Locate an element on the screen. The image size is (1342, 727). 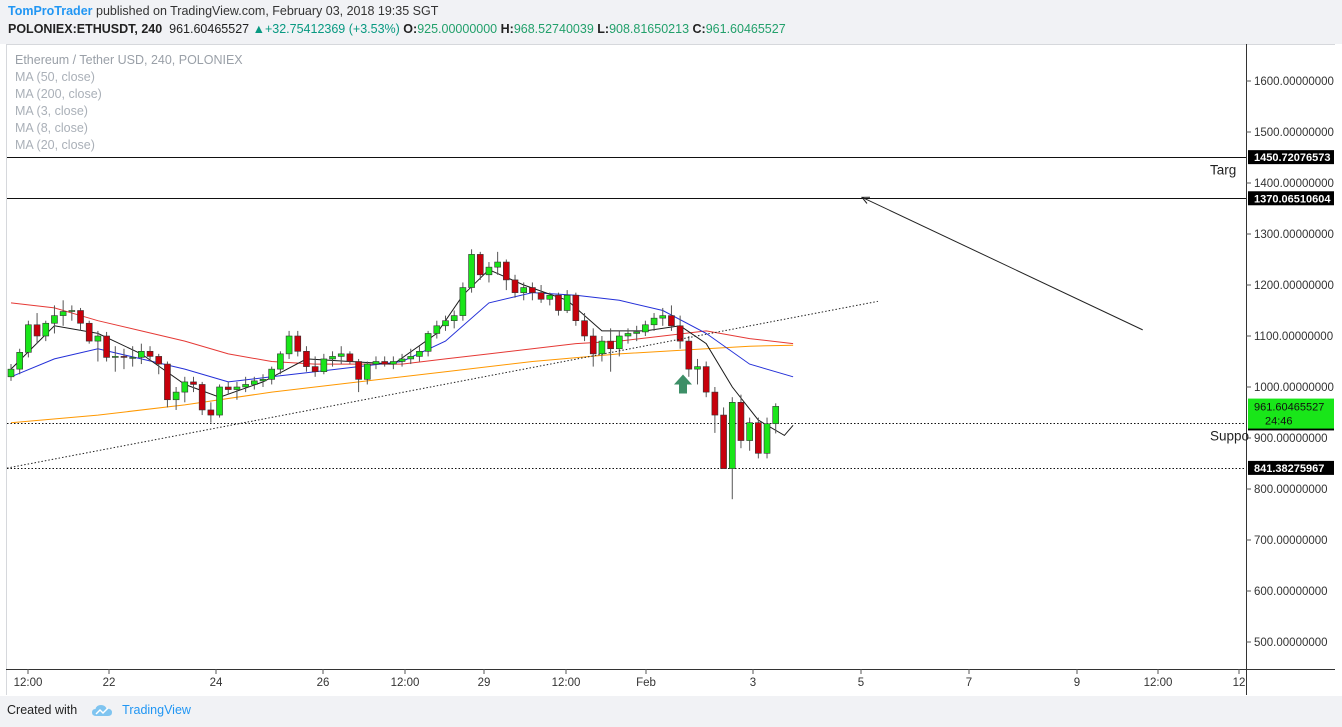
y-tick-label: 500.00000000 is located at coordinates (1291, 643).